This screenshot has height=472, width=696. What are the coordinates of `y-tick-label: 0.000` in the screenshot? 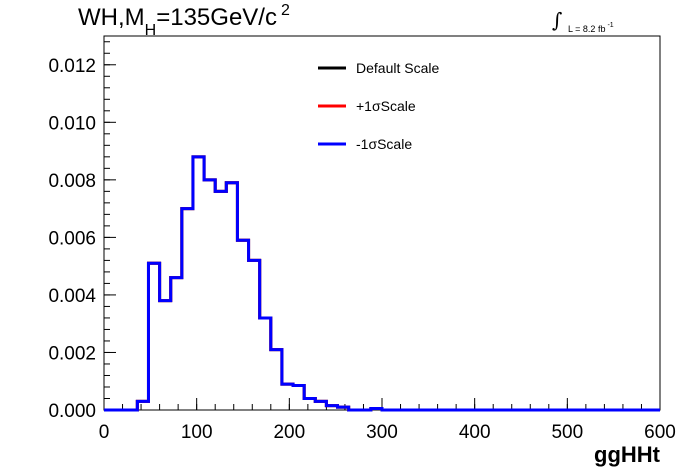 It's located at (72, 411).